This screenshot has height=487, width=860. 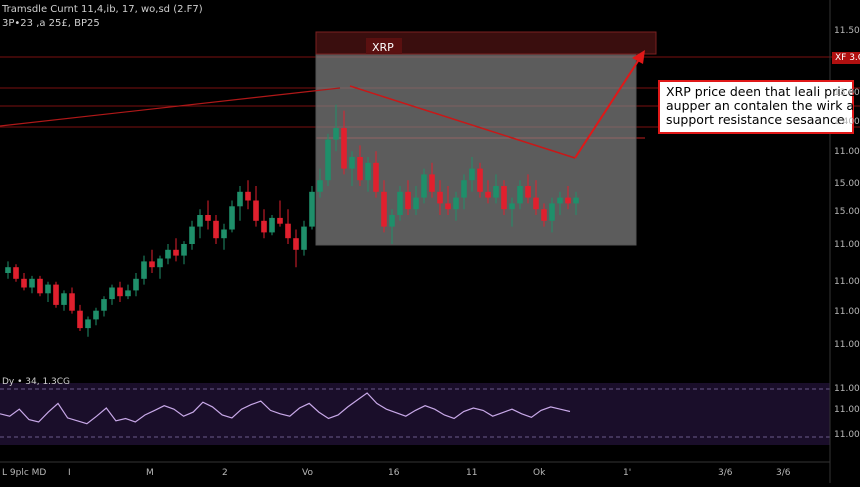 What do you see at coordinates (755, 119) in the screenshot?
I see `annotation-line-3: support resistance sesaance` at bounding box center [755, 119].